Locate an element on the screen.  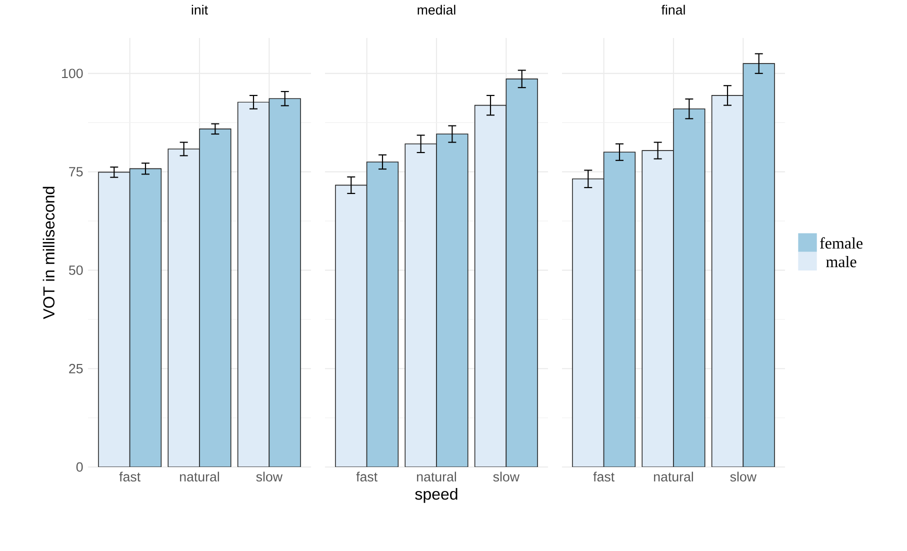
y-tick-label: 25 is located at coordinates (76, 369).